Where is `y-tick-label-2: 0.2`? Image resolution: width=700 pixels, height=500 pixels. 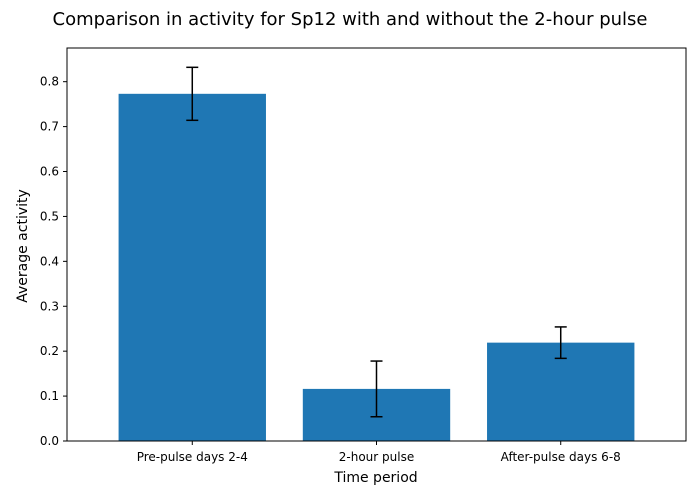
y-tick-label-2: 0.2 is located at coordinates (49, 351).